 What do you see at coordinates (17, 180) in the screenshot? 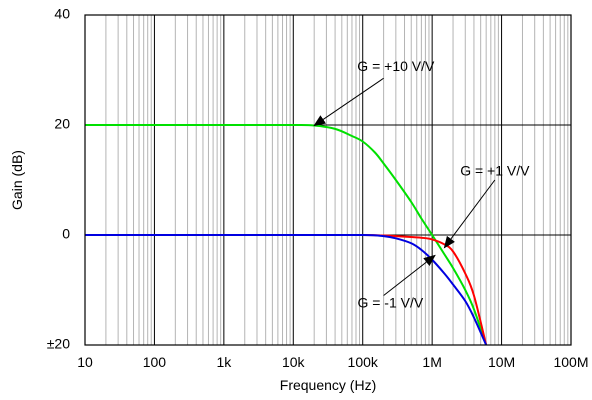
I see `y-axis-title: Gain (dB)` at bounding box center [17, 180].